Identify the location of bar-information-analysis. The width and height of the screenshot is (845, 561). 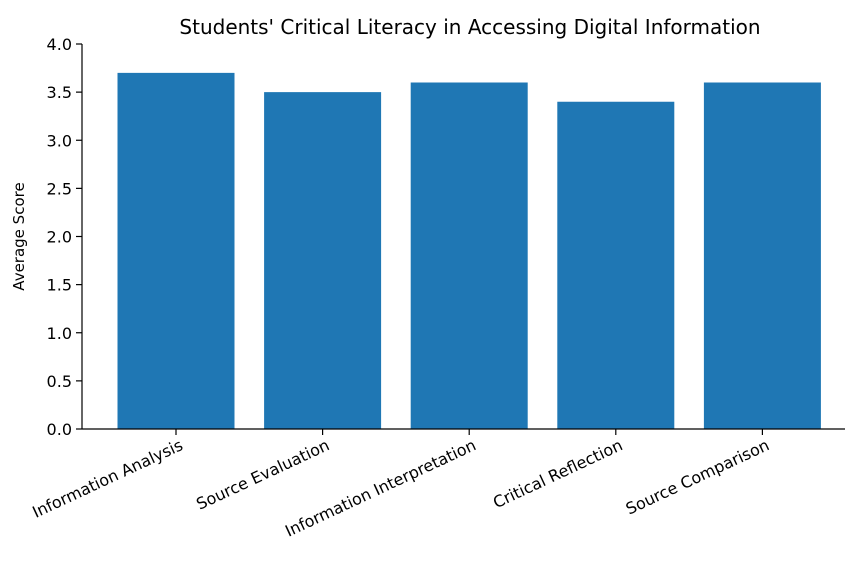
(176, 250).